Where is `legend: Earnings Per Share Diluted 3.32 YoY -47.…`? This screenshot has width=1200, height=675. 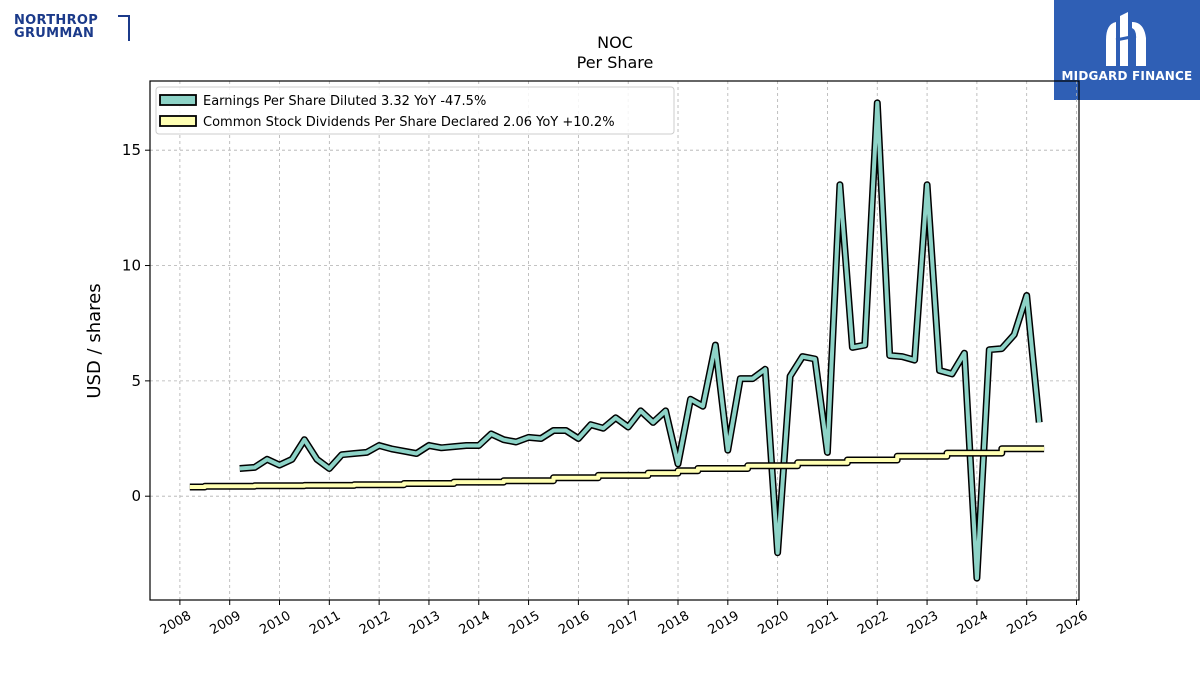
legend: Earnings Per Share Diluted 3.32 YoY -47.… is located at coordinates (415, 110).